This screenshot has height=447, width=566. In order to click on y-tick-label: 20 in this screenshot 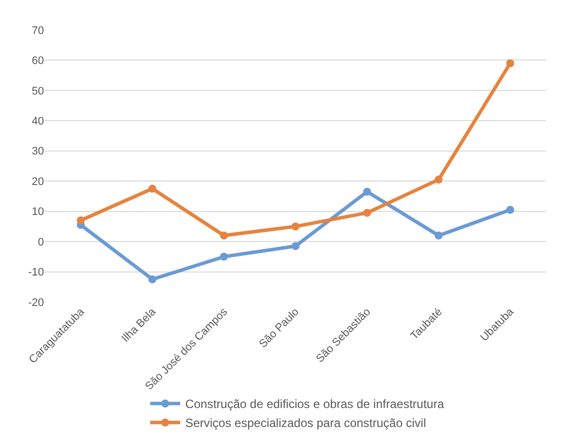, I will do `click(38, 182)`.